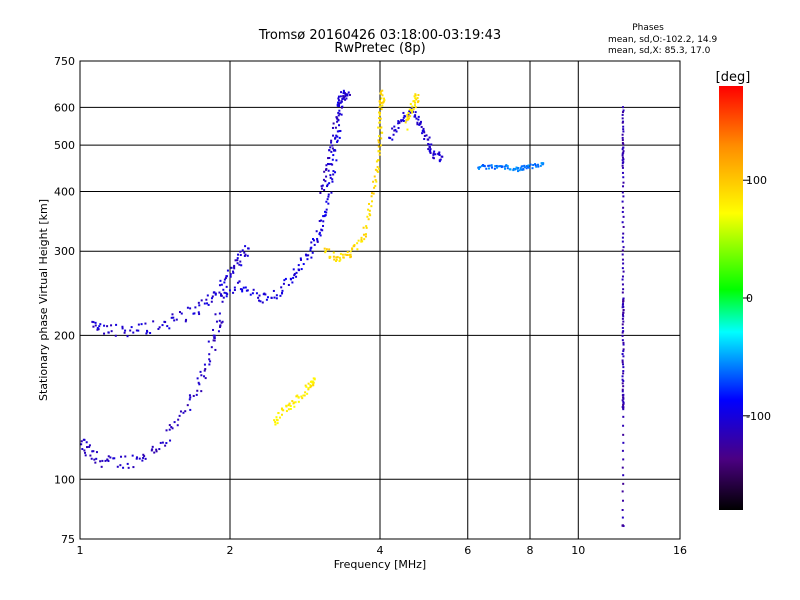 This screenshot has width=800, height=600. What do you see at coordinates (758, 416) in the screenshot?
I see `colorbar-tick-label: -100` at bounding box center [758, 416].